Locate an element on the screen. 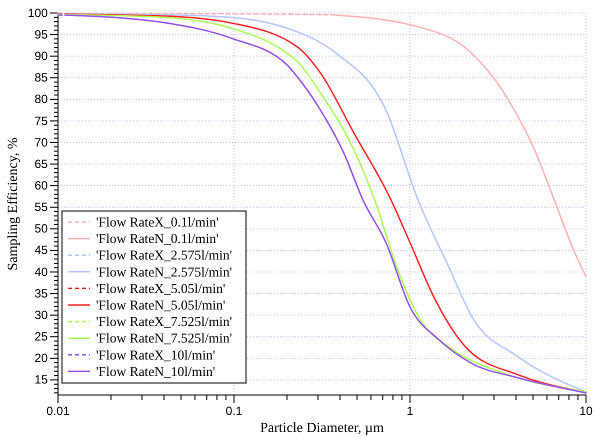 The height and width of the screenshot is (438, 596). legend-label: 'Flow RateX_0.1l/min' is located at coordinates (157, 222).